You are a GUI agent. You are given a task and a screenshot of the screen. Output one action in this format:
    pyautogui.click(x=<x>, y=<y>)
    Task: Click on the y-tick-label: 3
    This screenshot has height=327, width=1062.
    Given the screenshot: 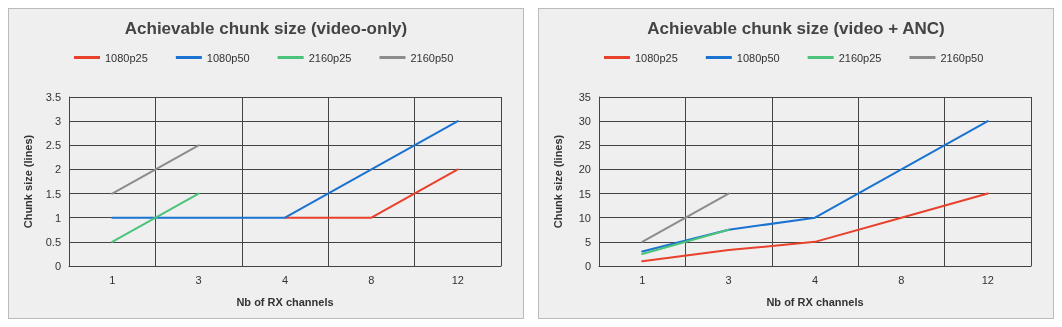 What is the action you would take?
    pyautogui.click(x=57, y=121)
    